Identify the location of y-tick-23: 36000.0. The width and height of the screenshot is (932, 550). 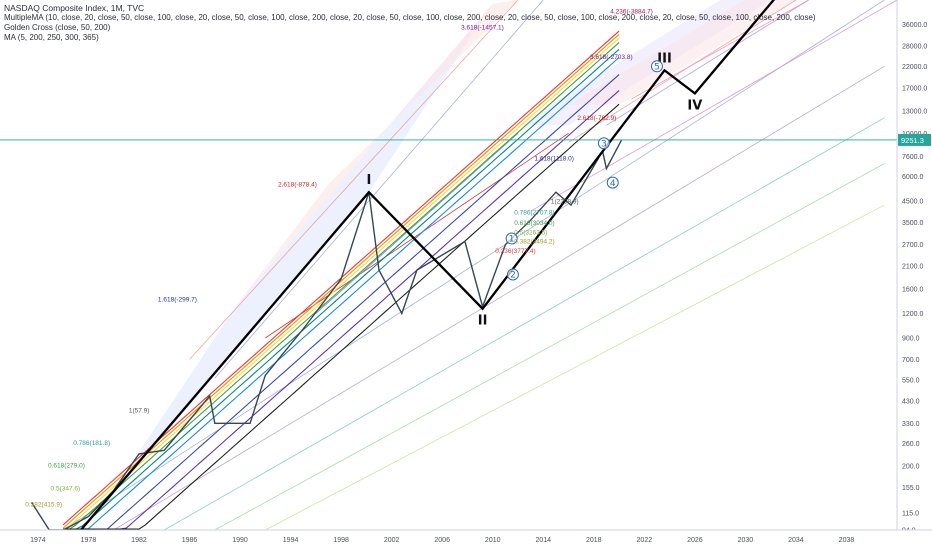
(914, 25).